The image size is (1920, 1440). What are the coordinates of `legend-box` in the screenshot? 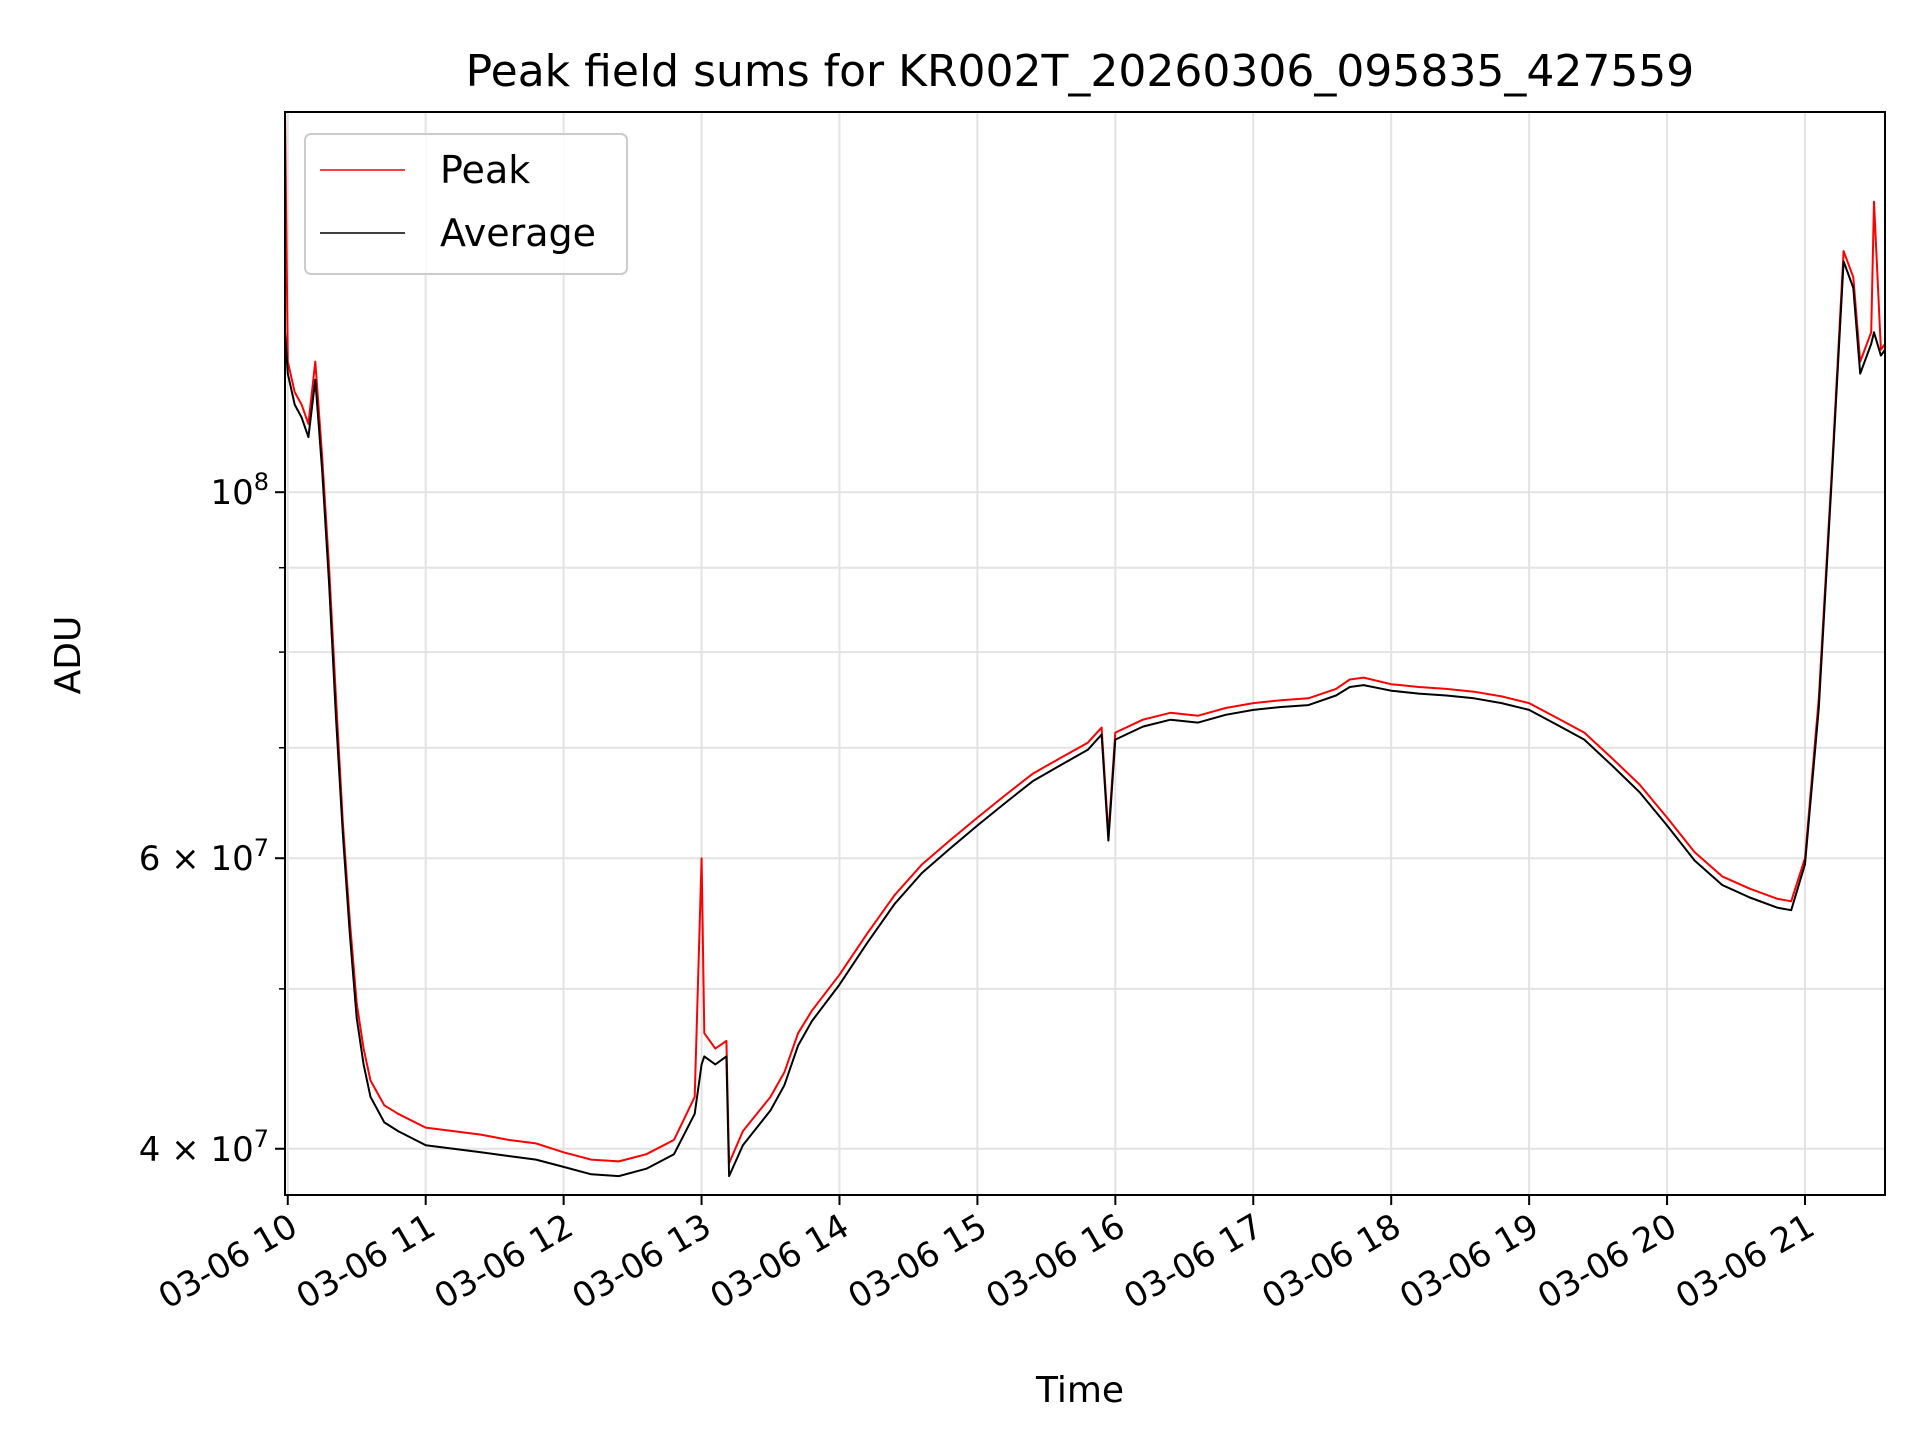 It's located at (466, 204).